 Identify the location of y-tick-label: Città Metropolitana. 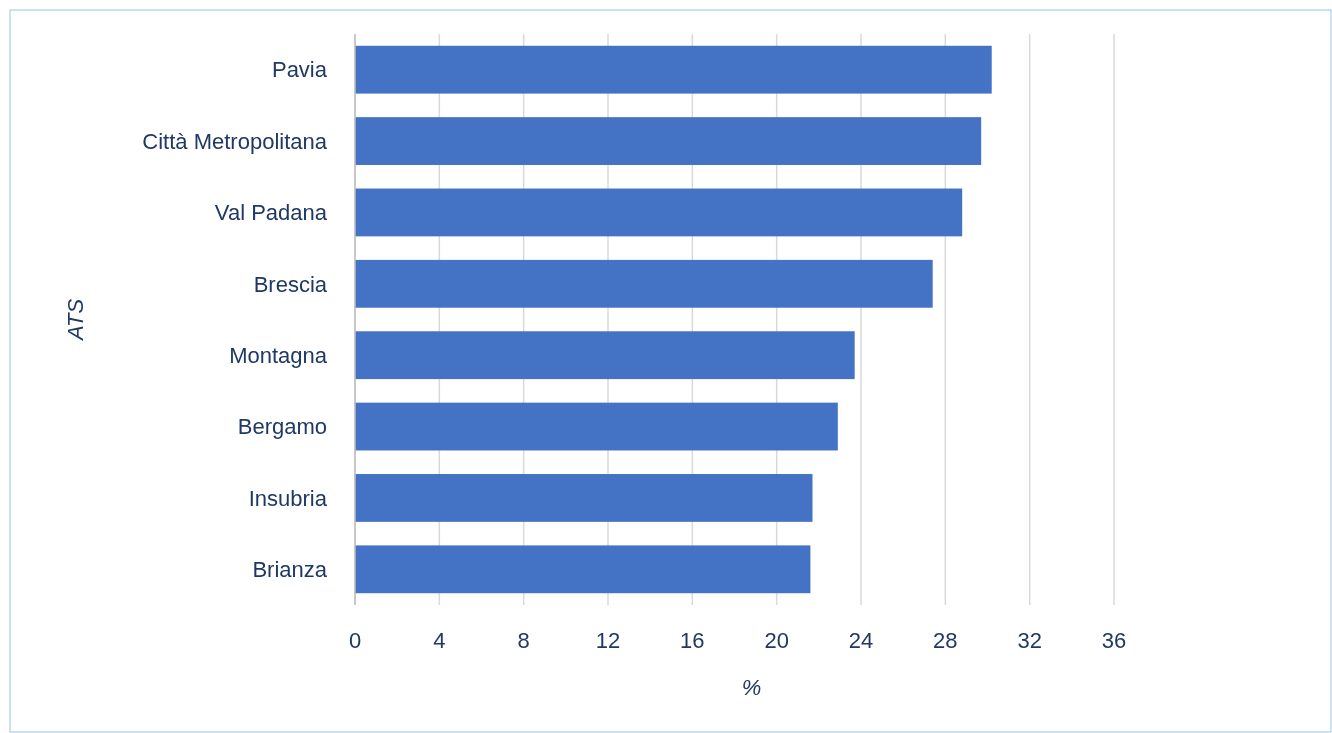
(235, 141).